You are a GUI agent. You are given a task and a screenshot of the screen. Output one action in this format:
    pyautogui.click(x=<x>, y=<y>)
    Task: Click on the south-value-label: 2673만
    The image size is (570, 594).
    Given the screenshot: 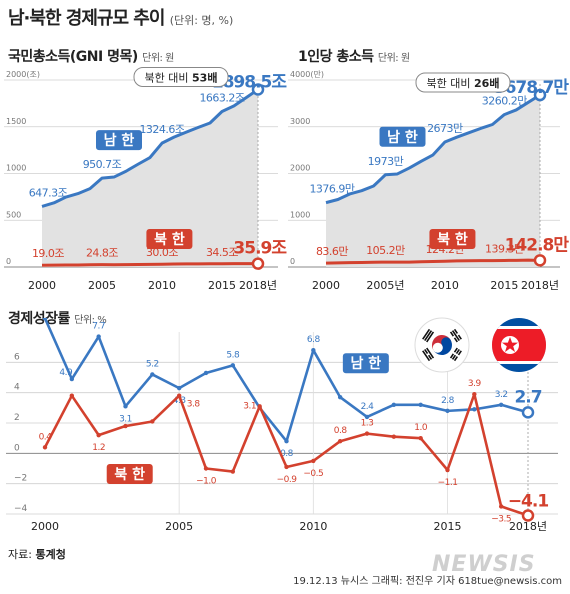 What is the action you would take?
    pyautogui.click(x=445, y=128)
    